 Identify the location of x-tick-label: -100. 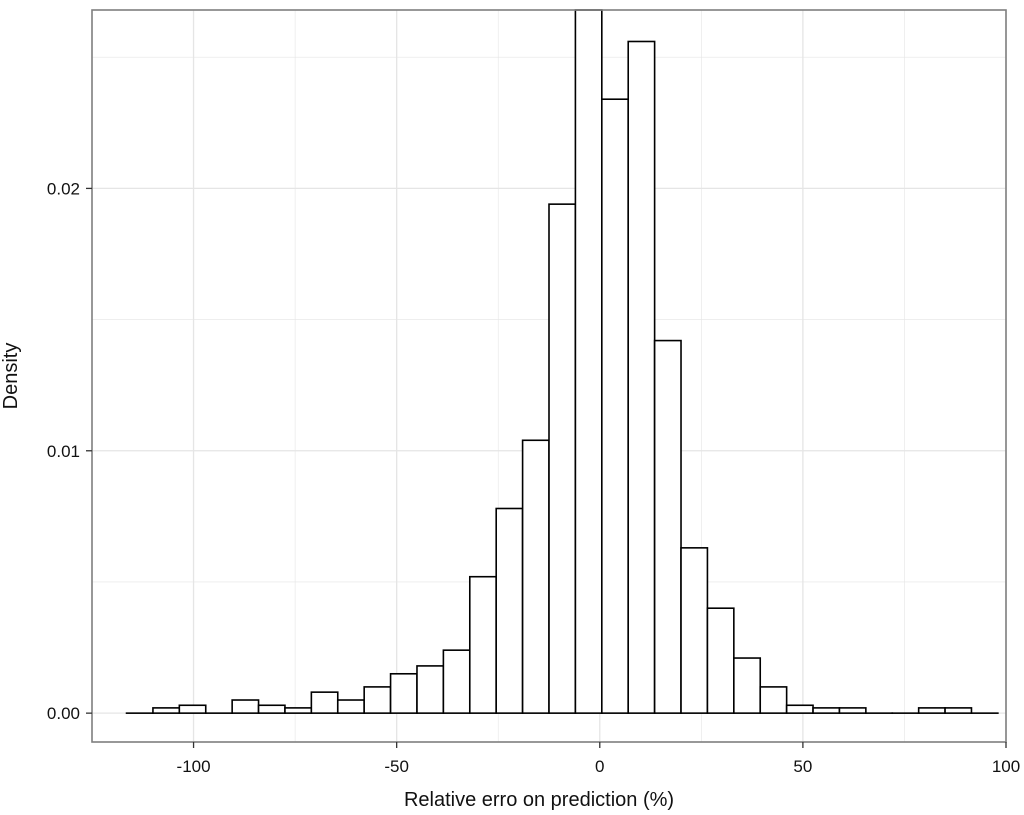
(194, 766).